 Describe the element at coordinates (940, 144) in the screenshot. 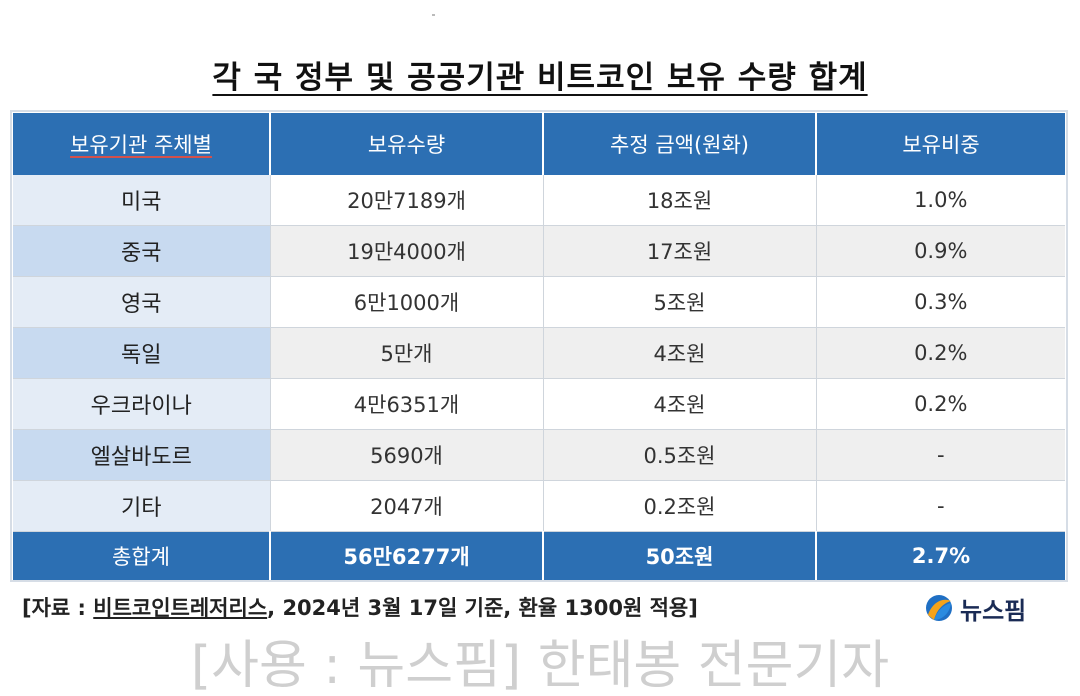

I see `header-share: 보유비중` at that location.